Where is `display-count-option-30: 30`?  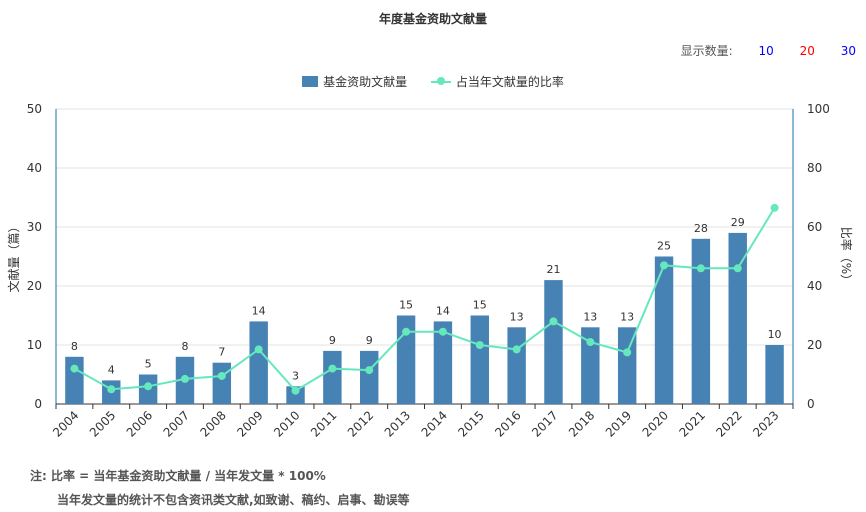 display-count-option-30: 30 is located at coordinates (848, 51).